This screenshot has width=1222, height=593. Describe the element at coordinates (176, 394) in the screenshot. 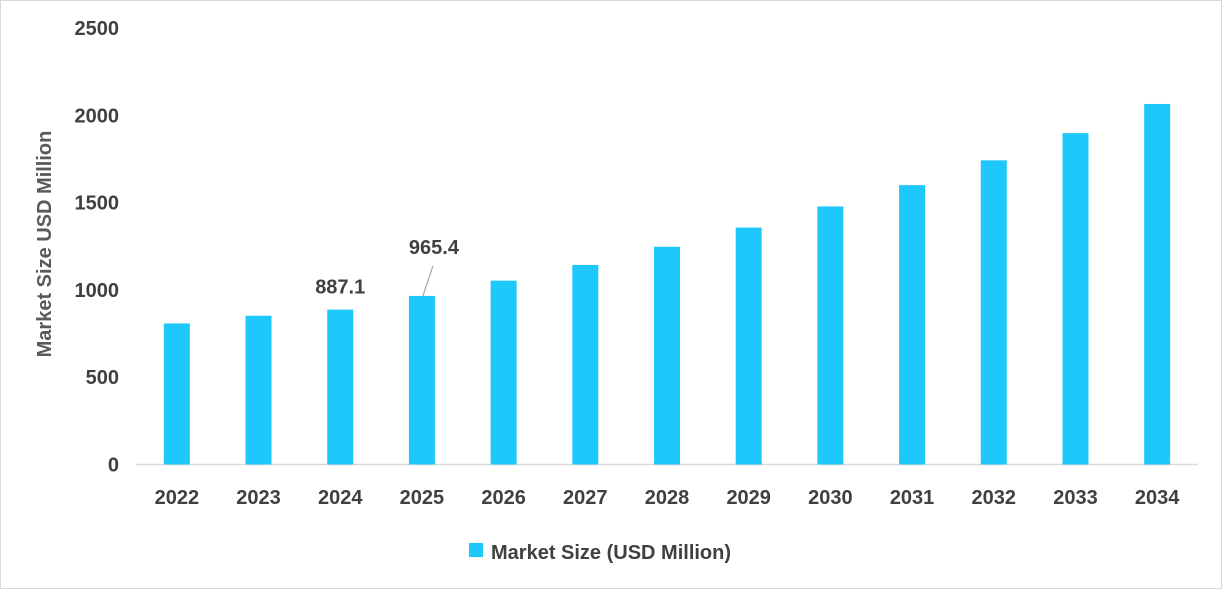

I see `bar-2022` at that location.